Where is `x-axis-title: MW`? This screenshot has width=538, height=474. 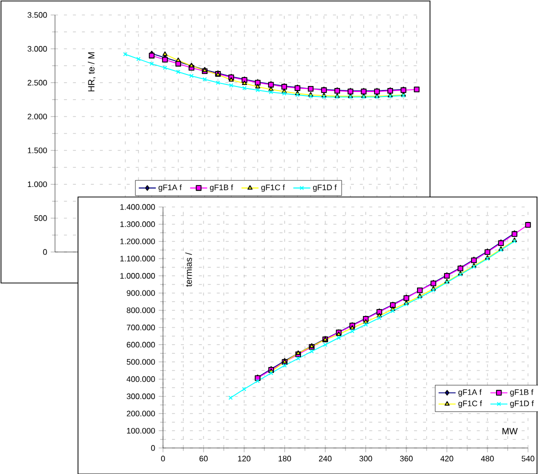 x-axis-title: MW is located at coordinates (510, 431).